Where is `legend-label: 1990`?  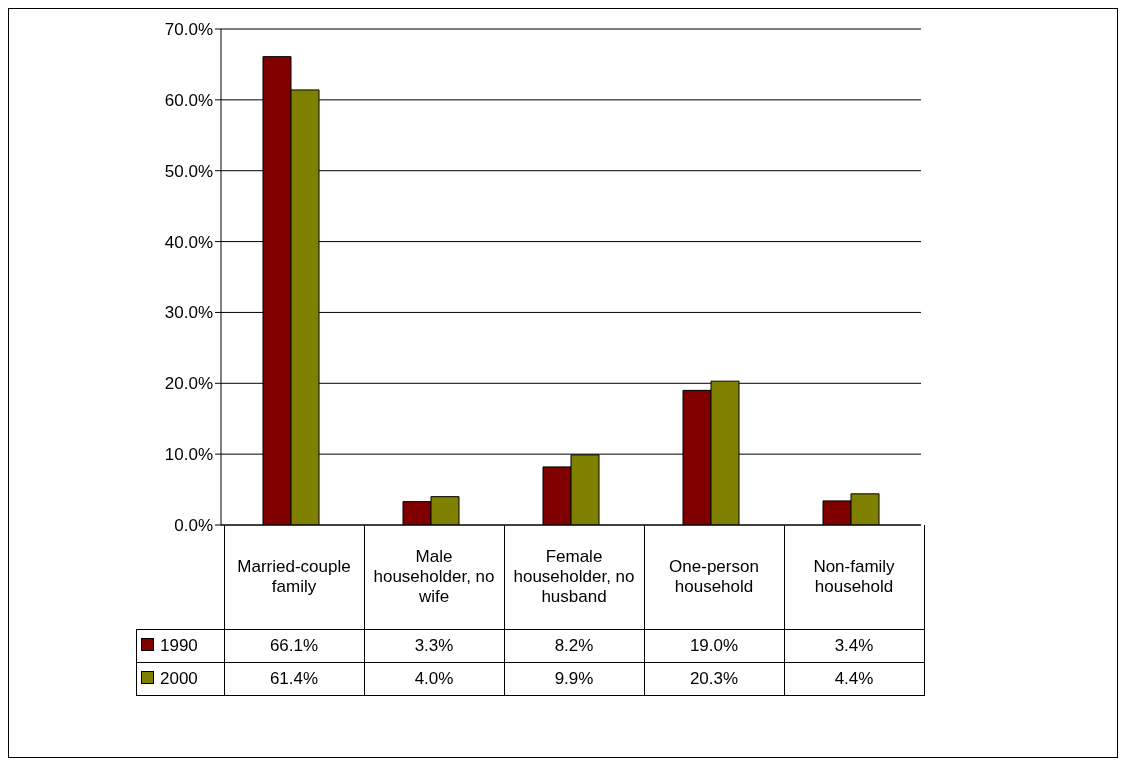 legend-label: 1990 is located at coordinates (180, 645).